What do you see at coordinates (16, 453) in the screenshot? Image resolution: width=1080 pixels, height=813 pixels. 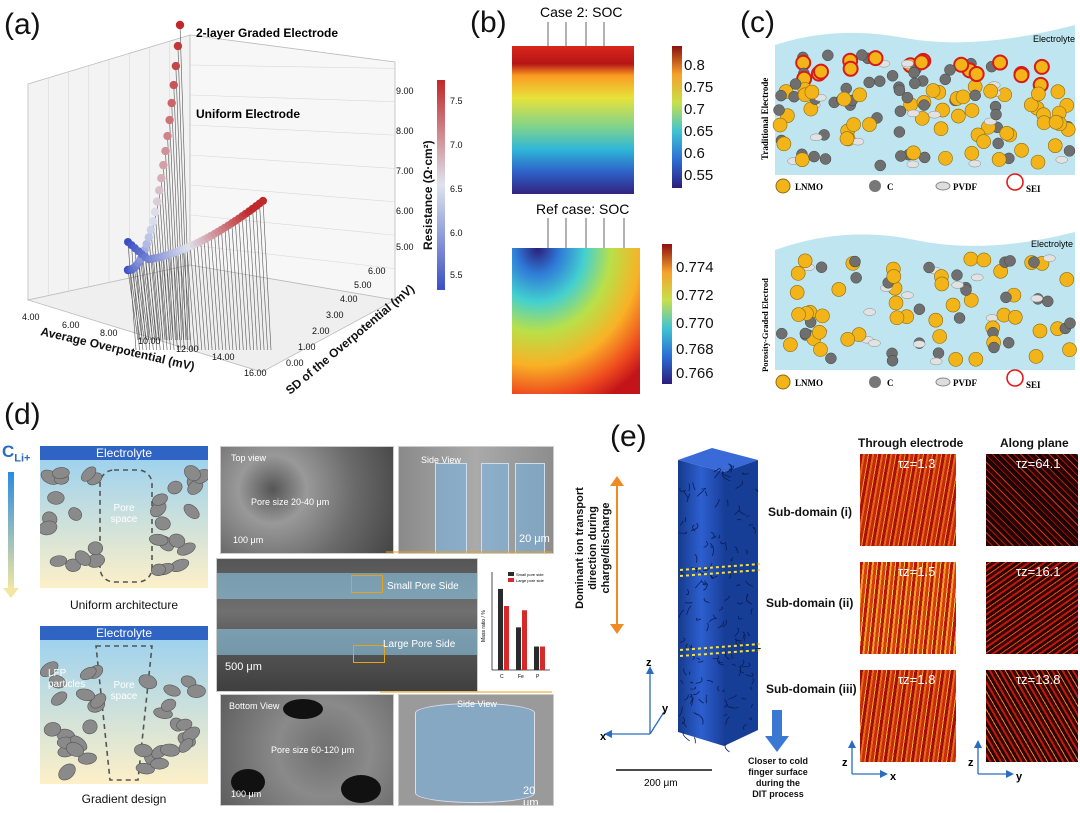 I see `concentration-label: CLi+` at bounding box center [16, 453].